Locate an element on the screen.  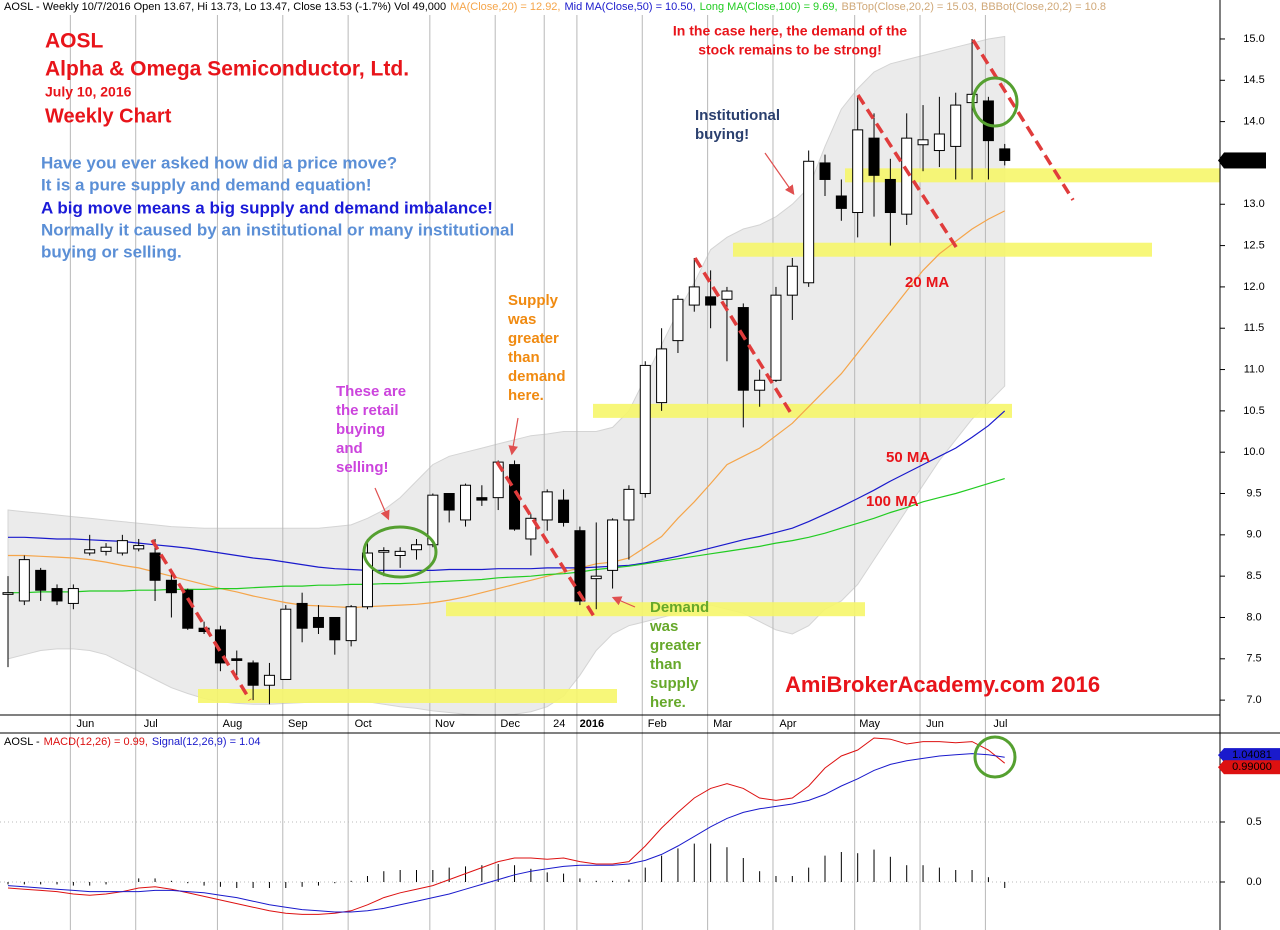
annotation: Alpha & Omega Semiconductor, Ltd. is located at coordinates (227, 69).